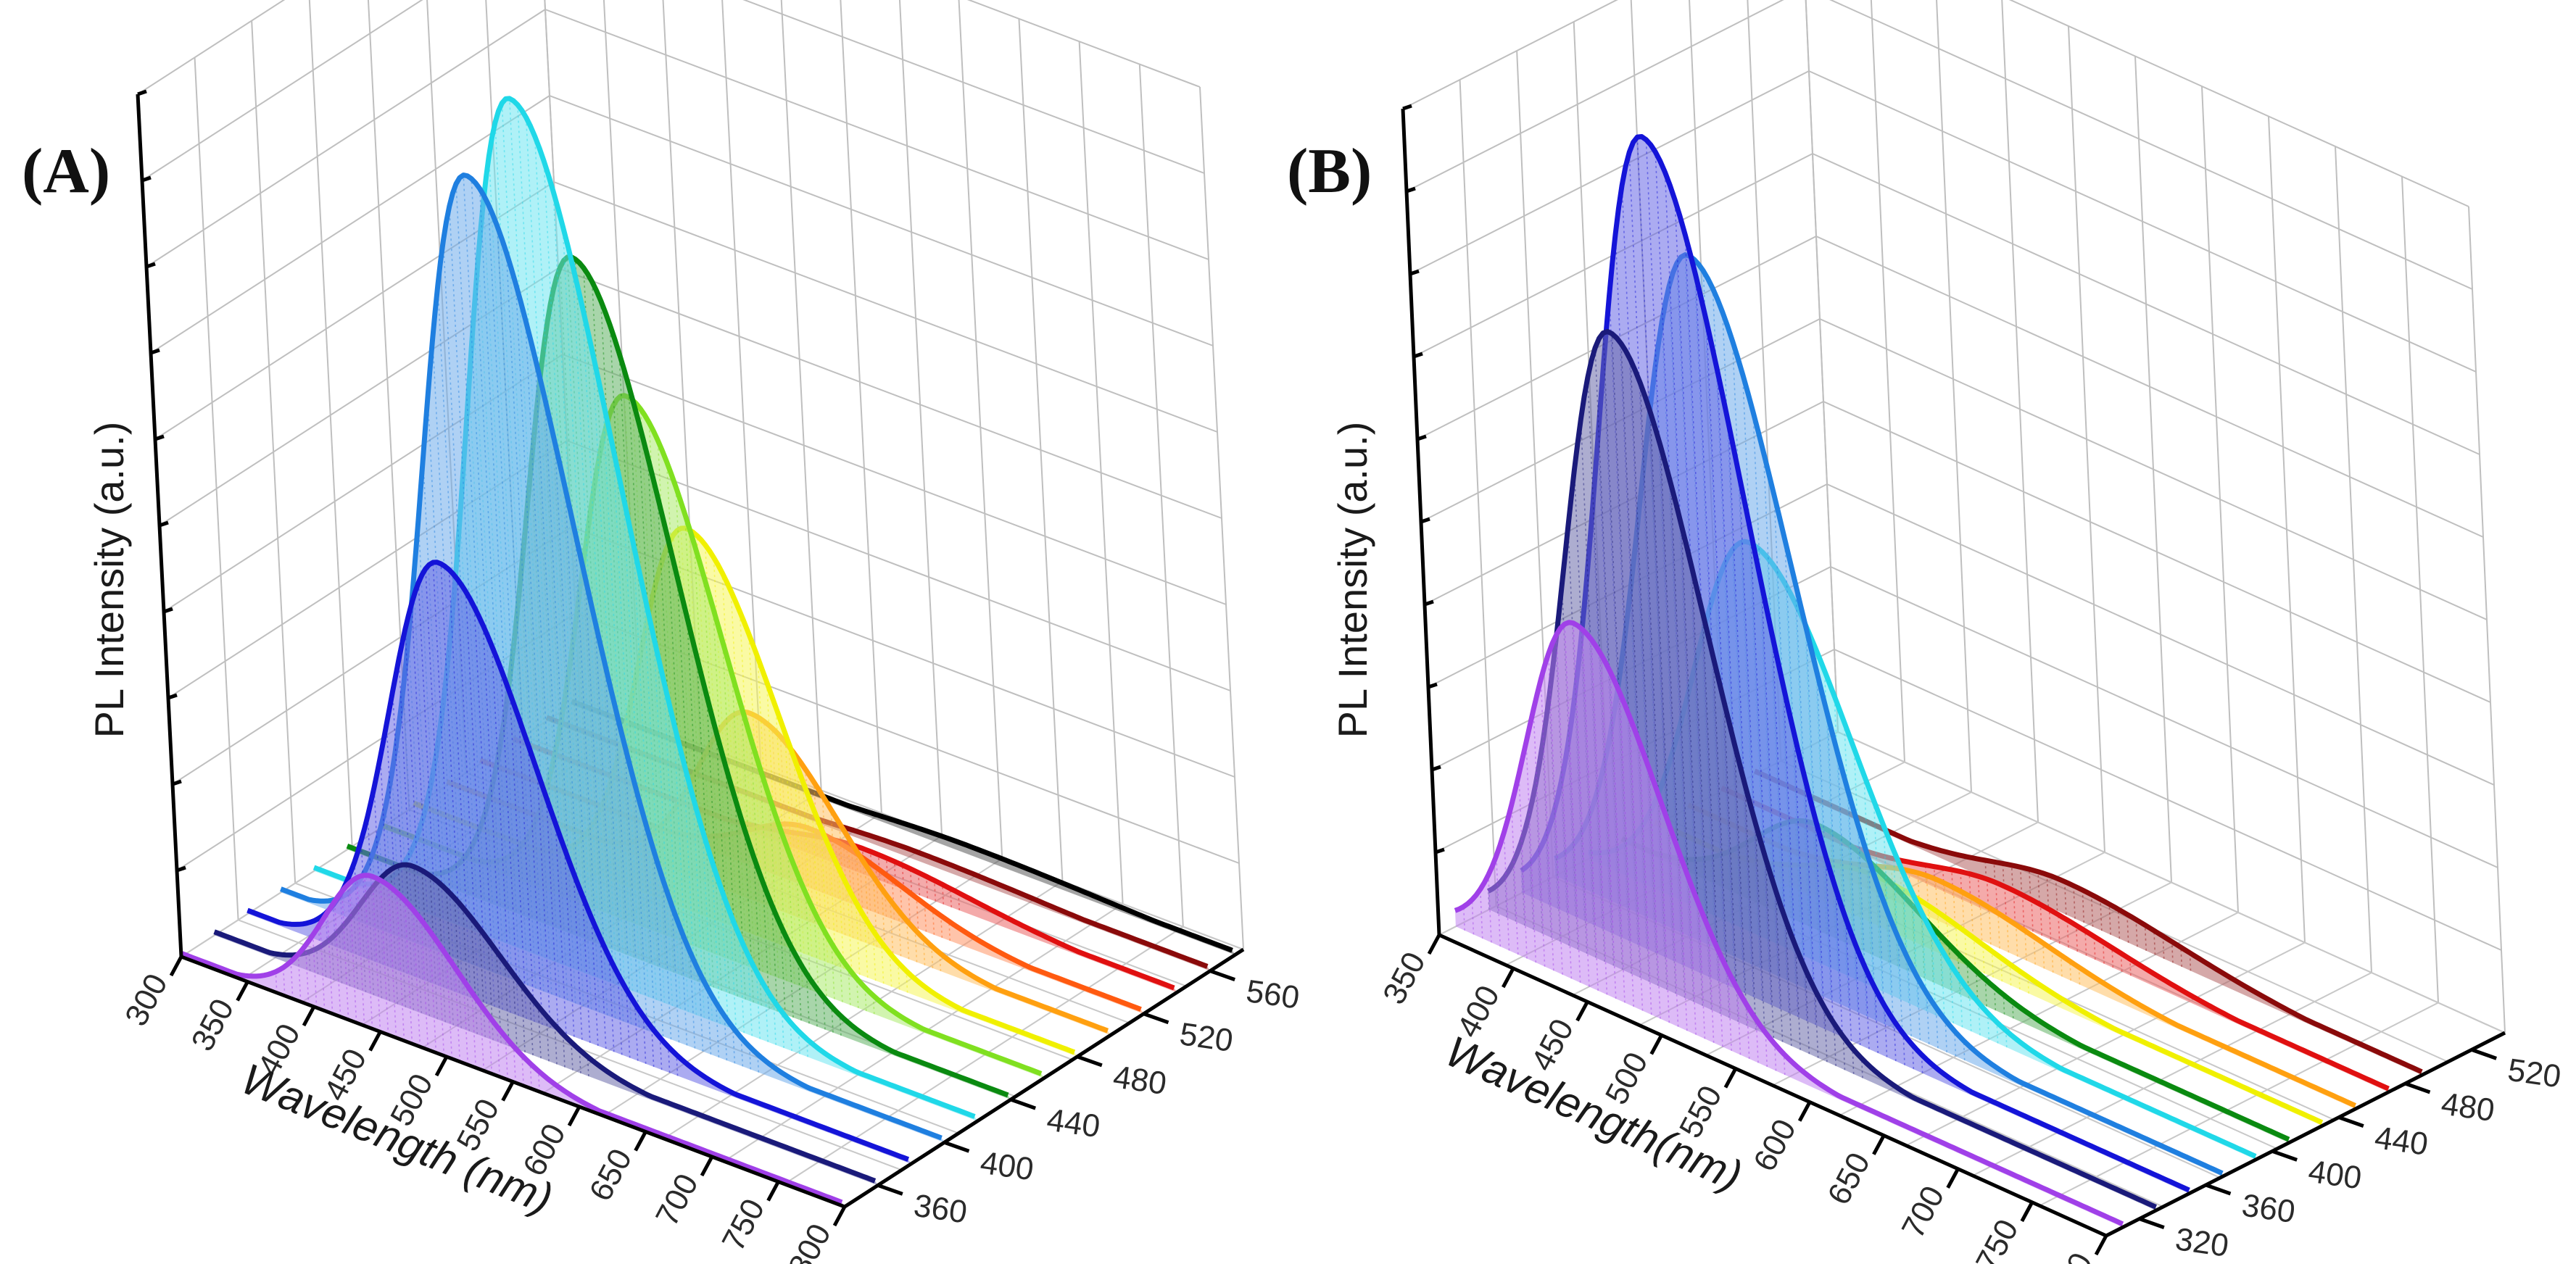  What do you see at coordinates (2269, 1208) in the screenshot?
I see `y-tick-label: 360` at bounding box center [2269, 1208].